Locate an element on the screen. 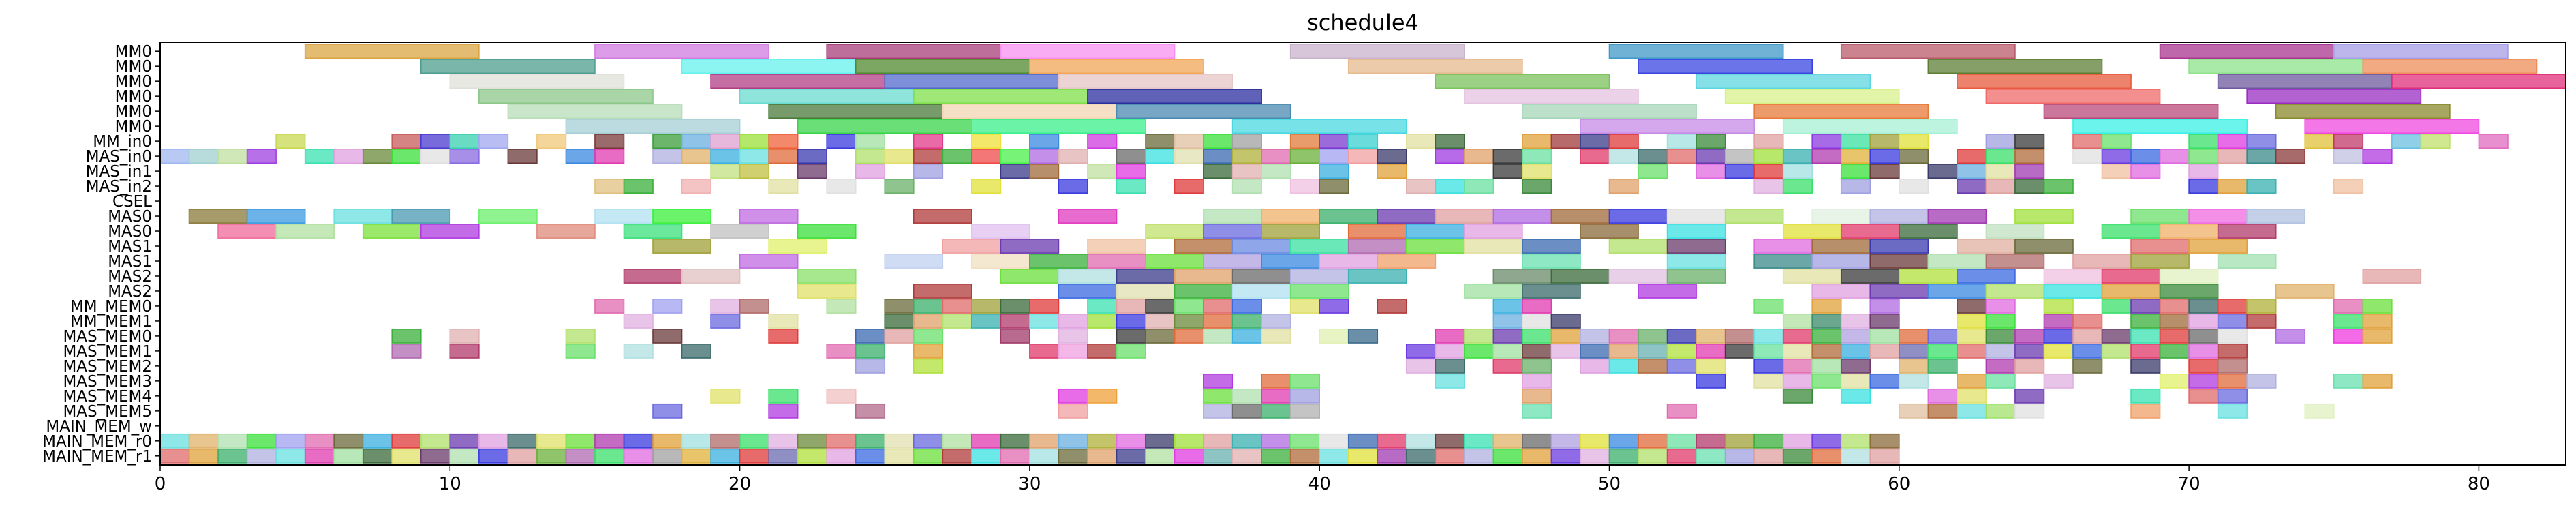 The width and height of the screenshot is (2576, 512). lane-label: MAS_MEM3 is located at coordinates (107, 382).